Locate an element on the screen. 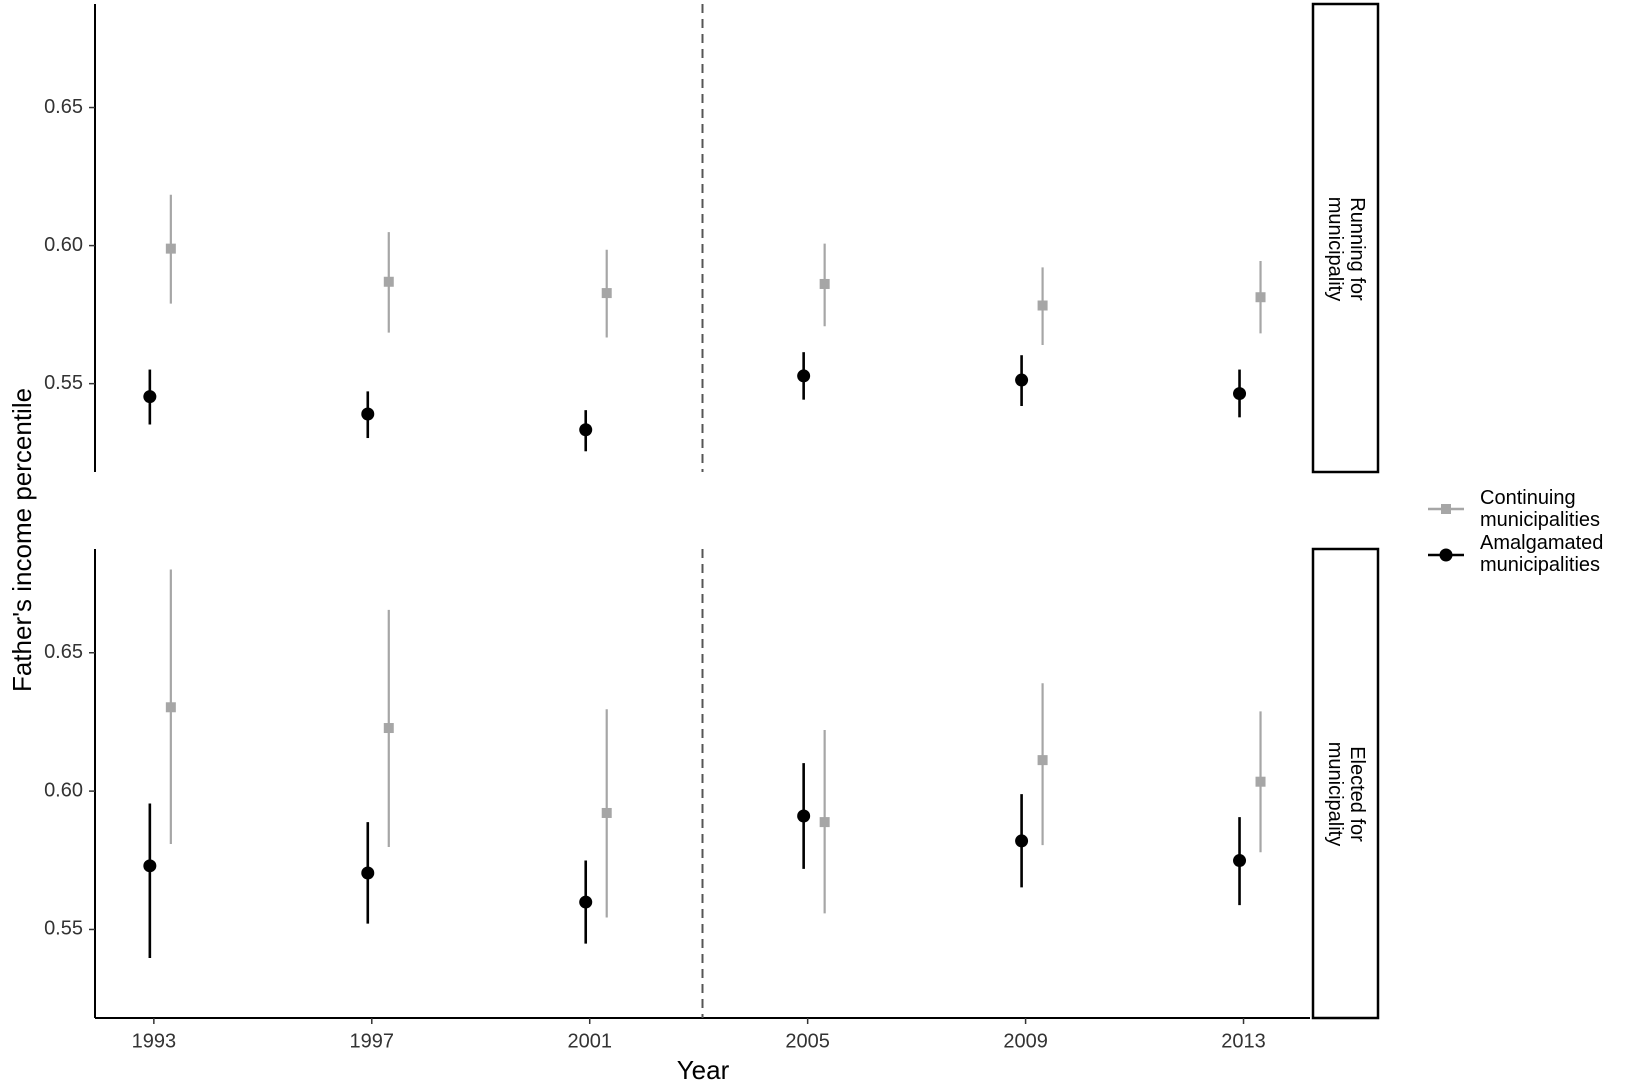 The image size is (1625, 1086). x-tick-label: 2009 is located at coordinates (1025, 1041).